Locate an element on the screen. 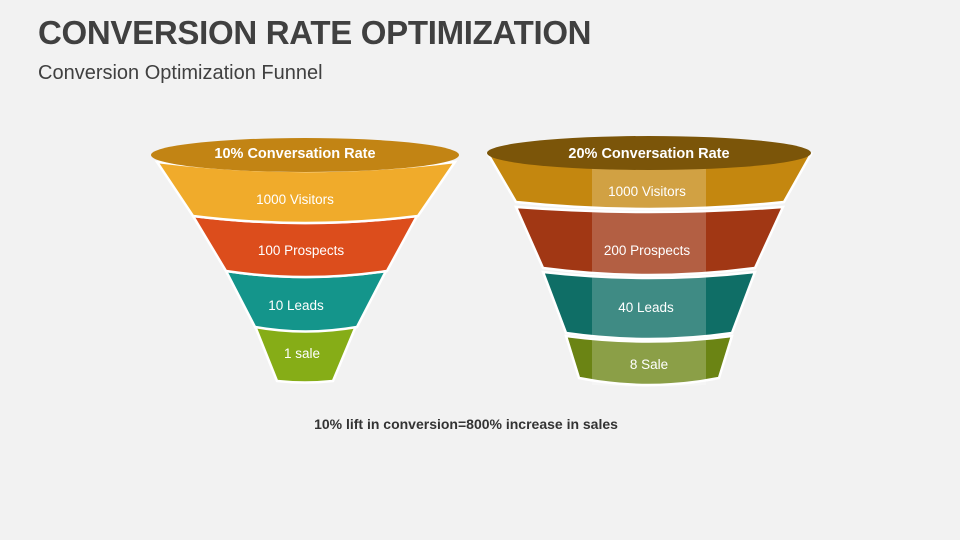  funnel-left-stage-prospects: 100 Prospects is located at coordinates (305, 246).